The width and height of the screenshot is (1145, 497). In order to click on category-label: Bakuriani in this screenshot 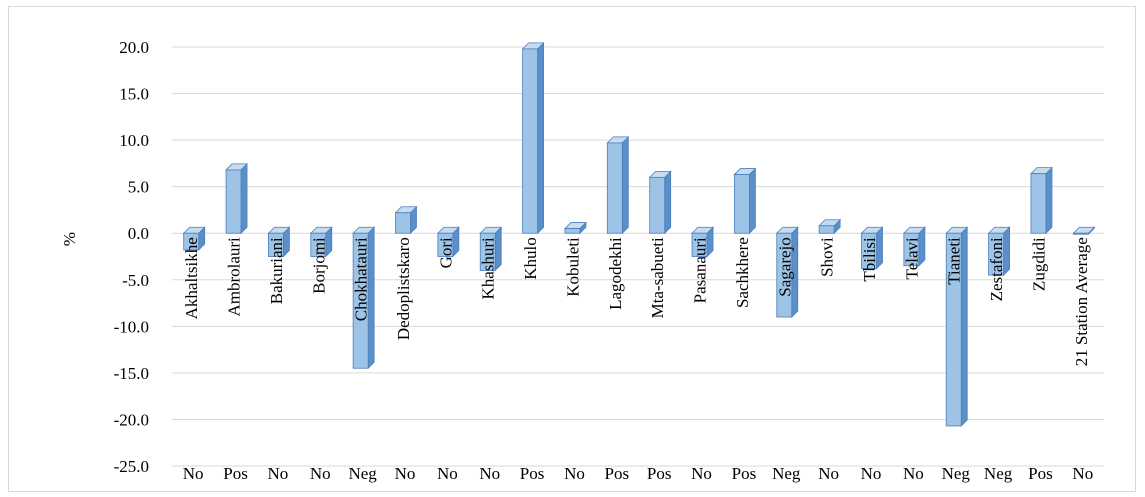, I will do `click(276, 270)`.